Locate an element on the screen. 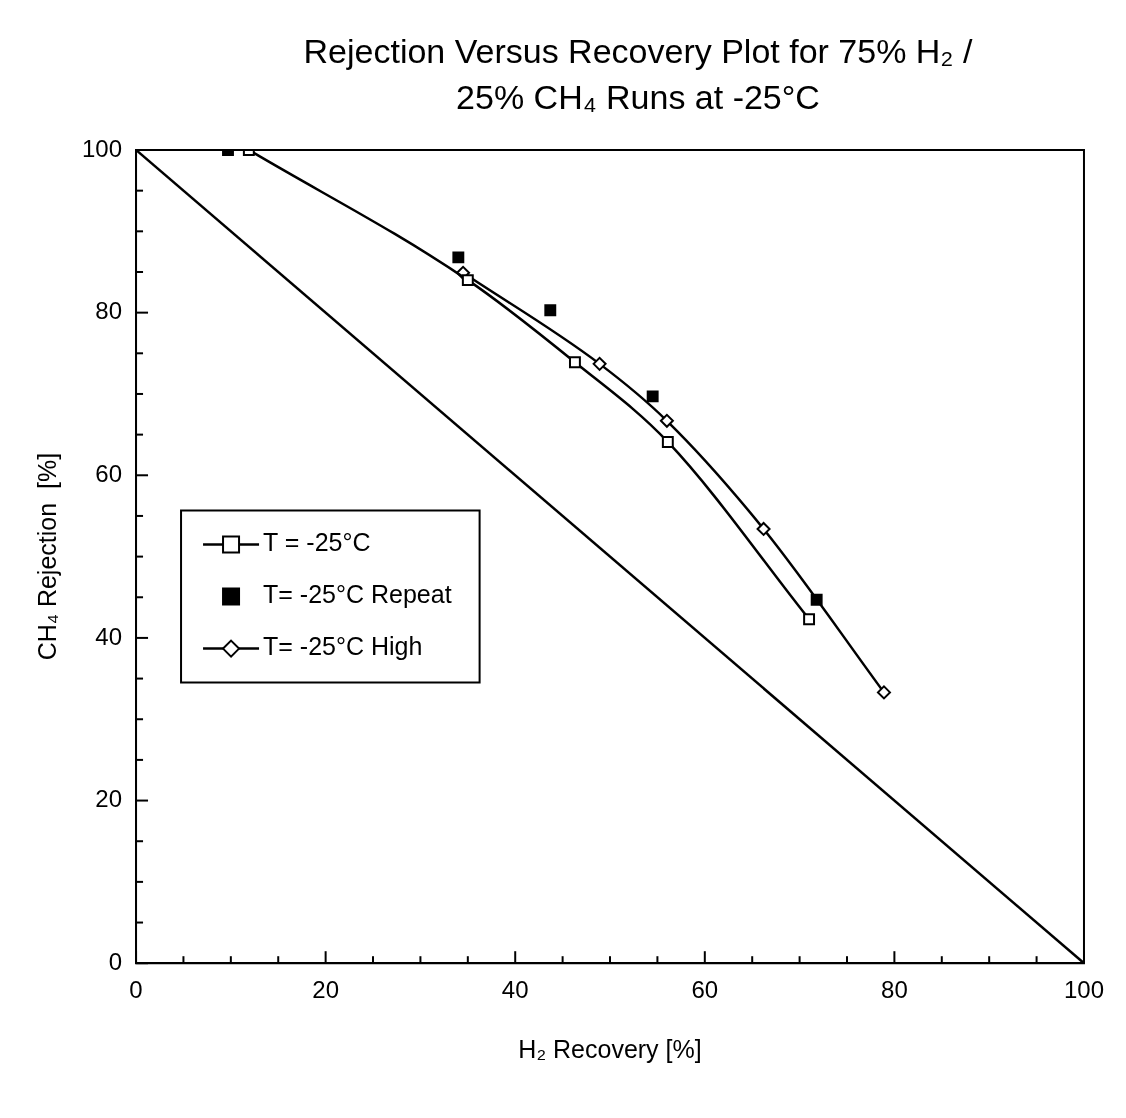  legend-label: T = -25°C is located at coordinates (317, 542).